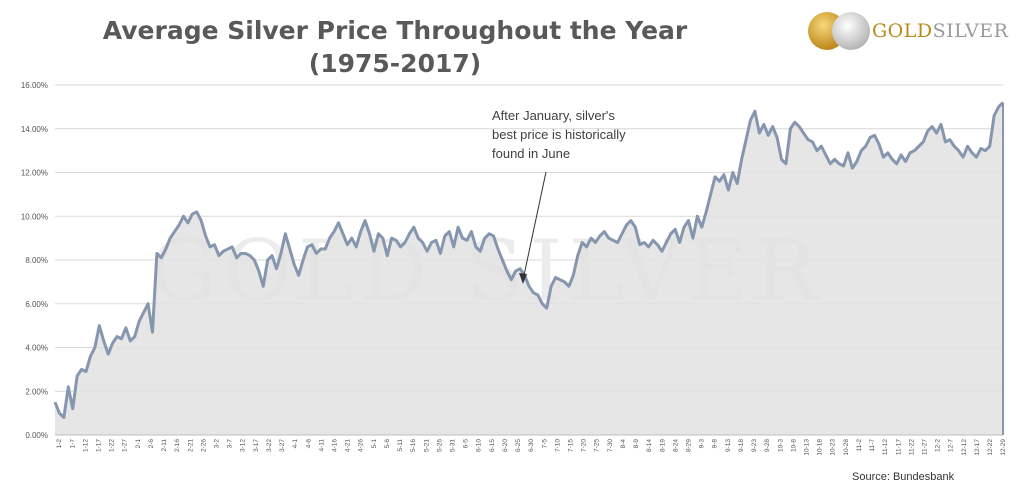 The width and height of the screenshot is (1024, 495). Describe the element at coordinates (531, 153) in the screenshot. I see `annotation-line3: found in June` at that location.